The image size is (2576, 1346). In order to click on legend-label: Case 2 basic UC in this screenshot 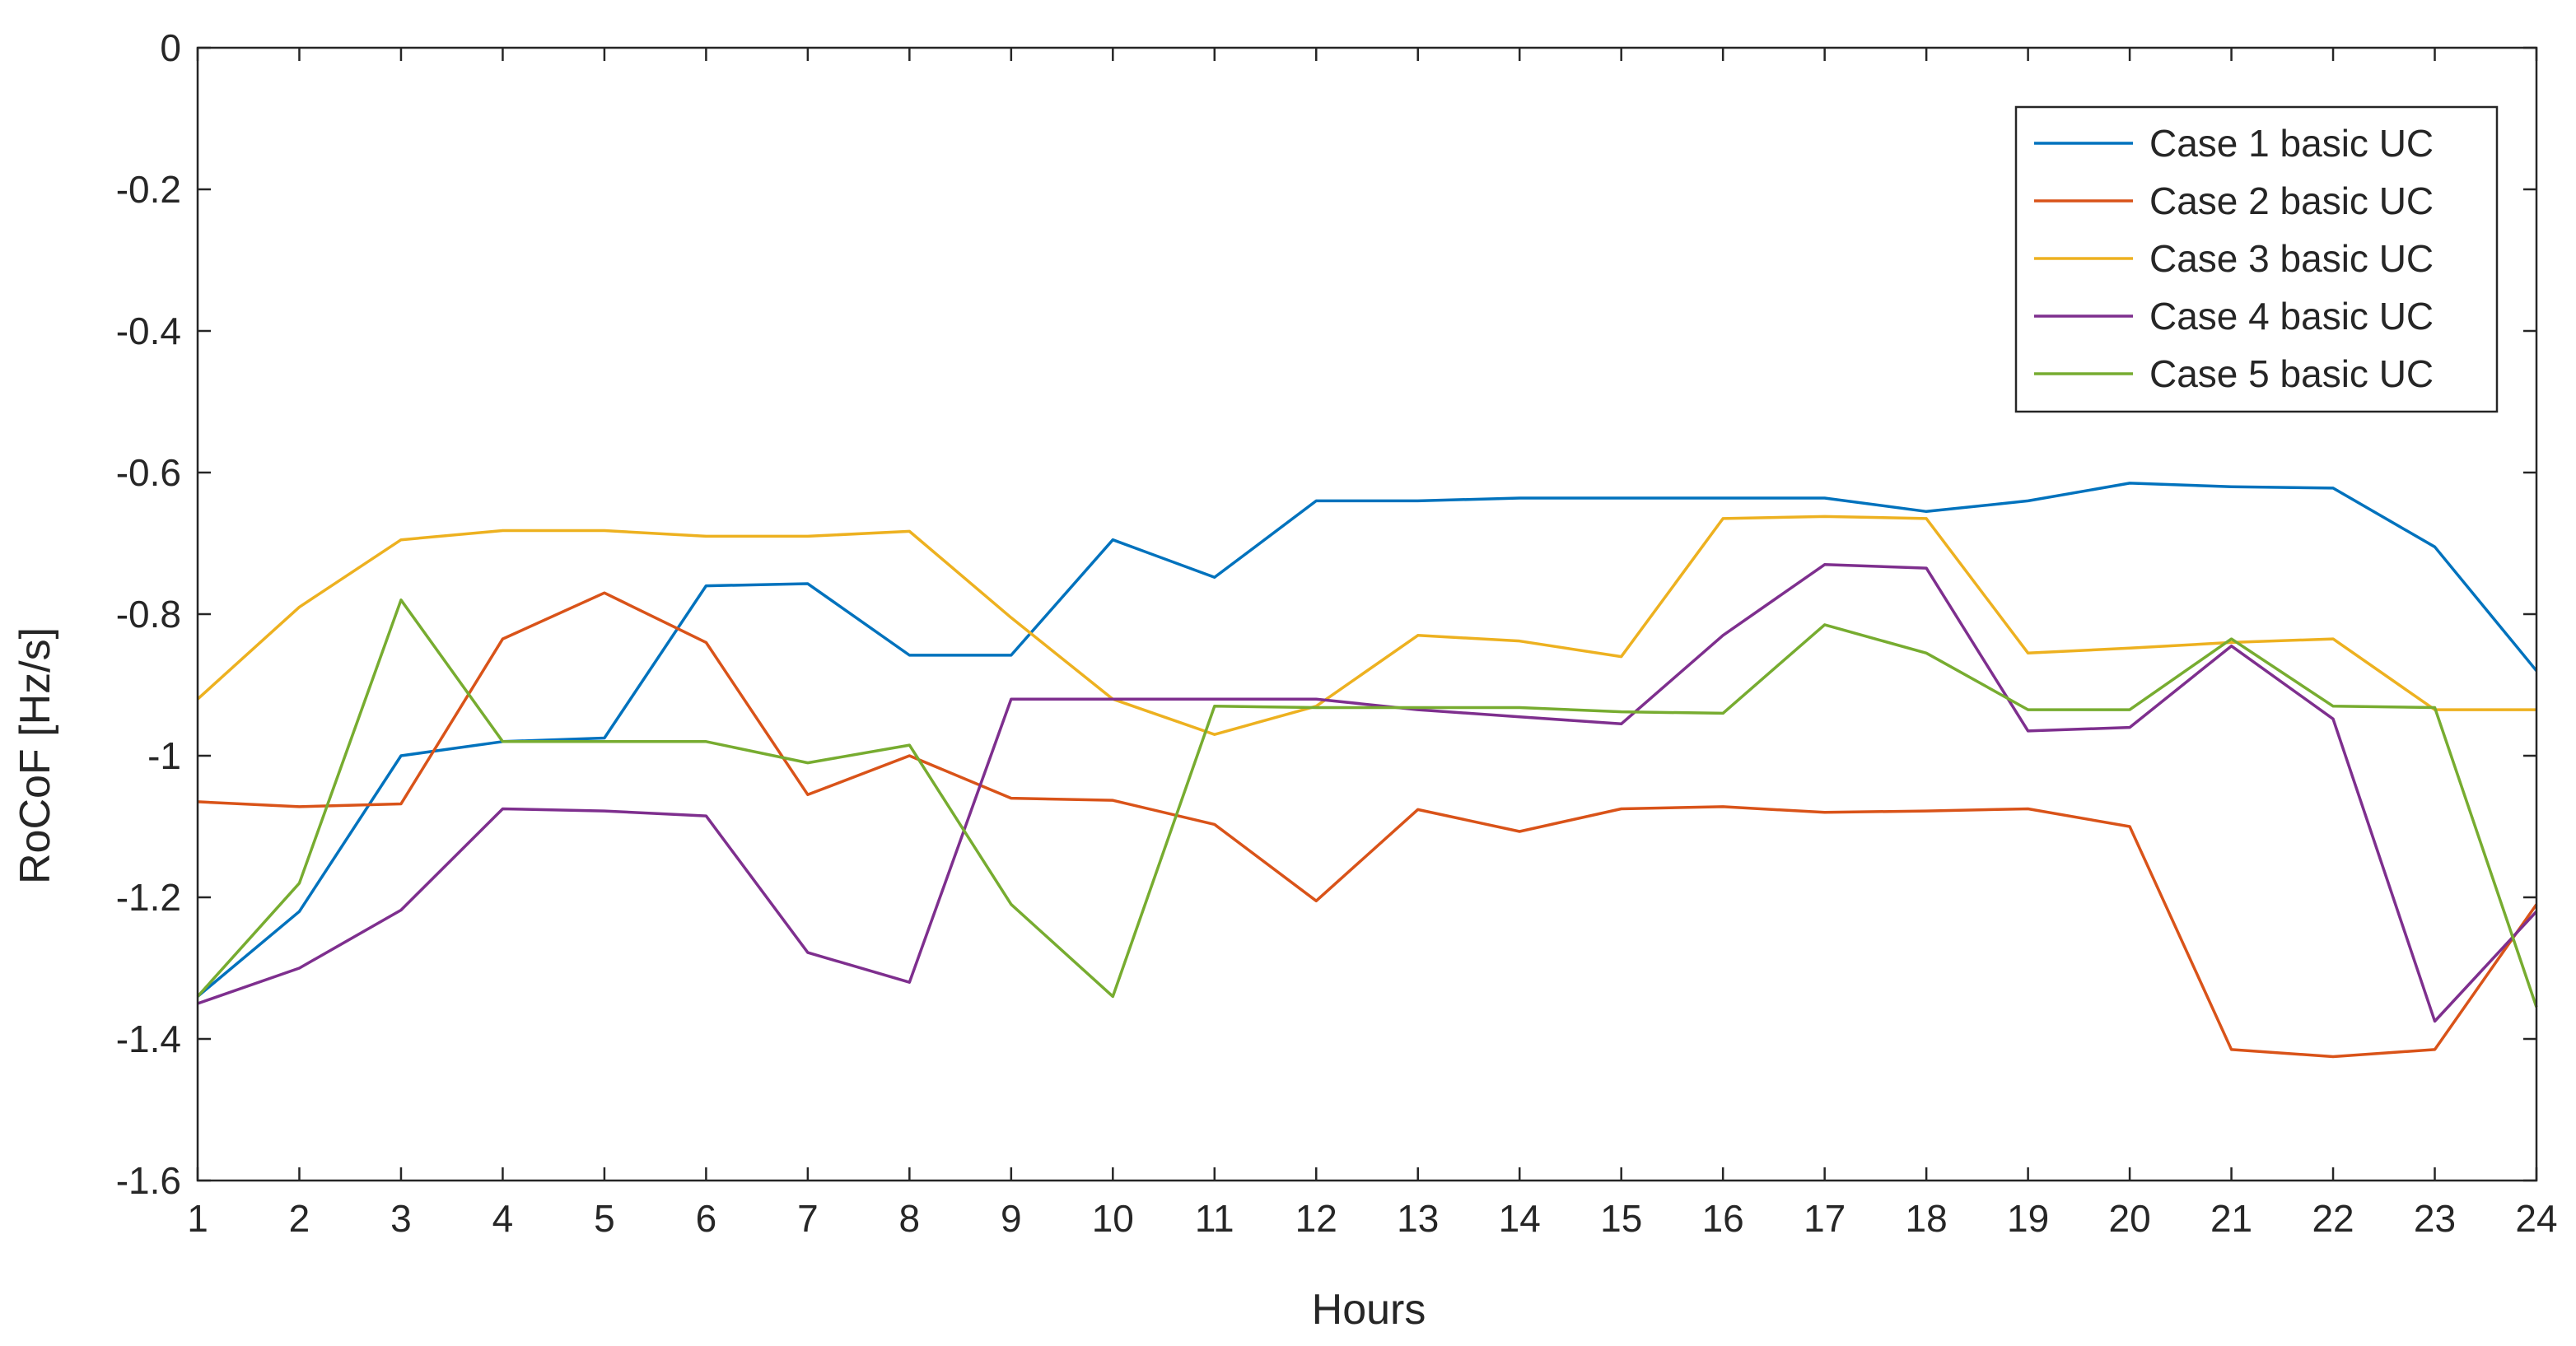, I will do `click(2291, 200)`.